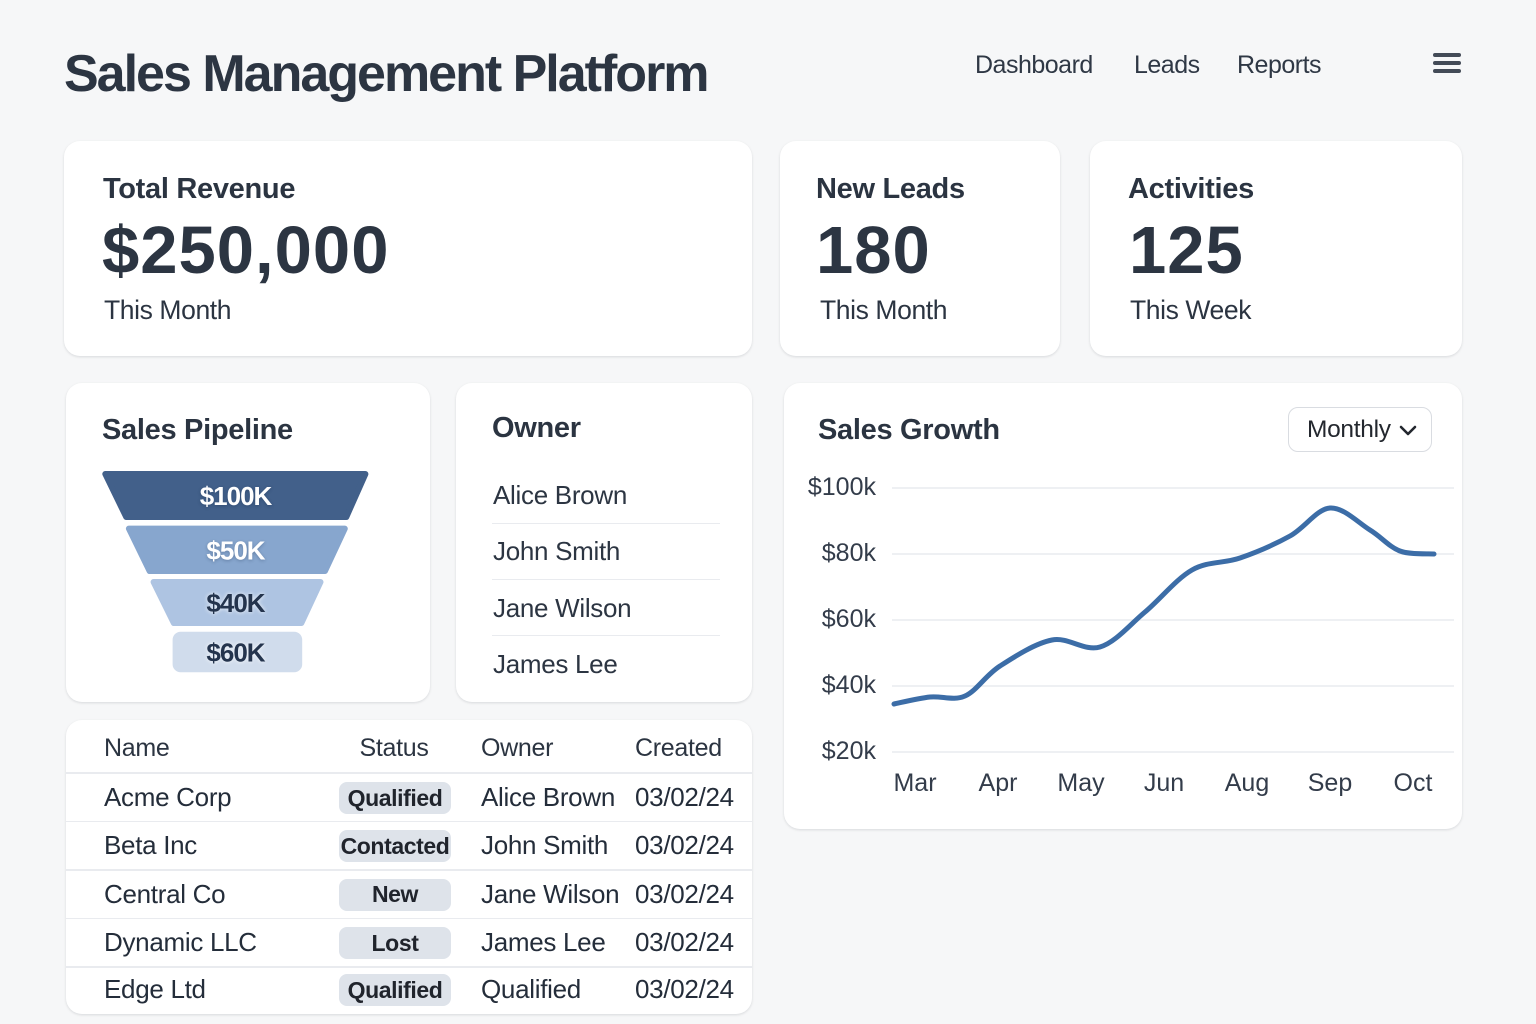 The height and width of the screenshot is (1024, 1536). I want to click on svg-text: $60K, so click(235, 653).